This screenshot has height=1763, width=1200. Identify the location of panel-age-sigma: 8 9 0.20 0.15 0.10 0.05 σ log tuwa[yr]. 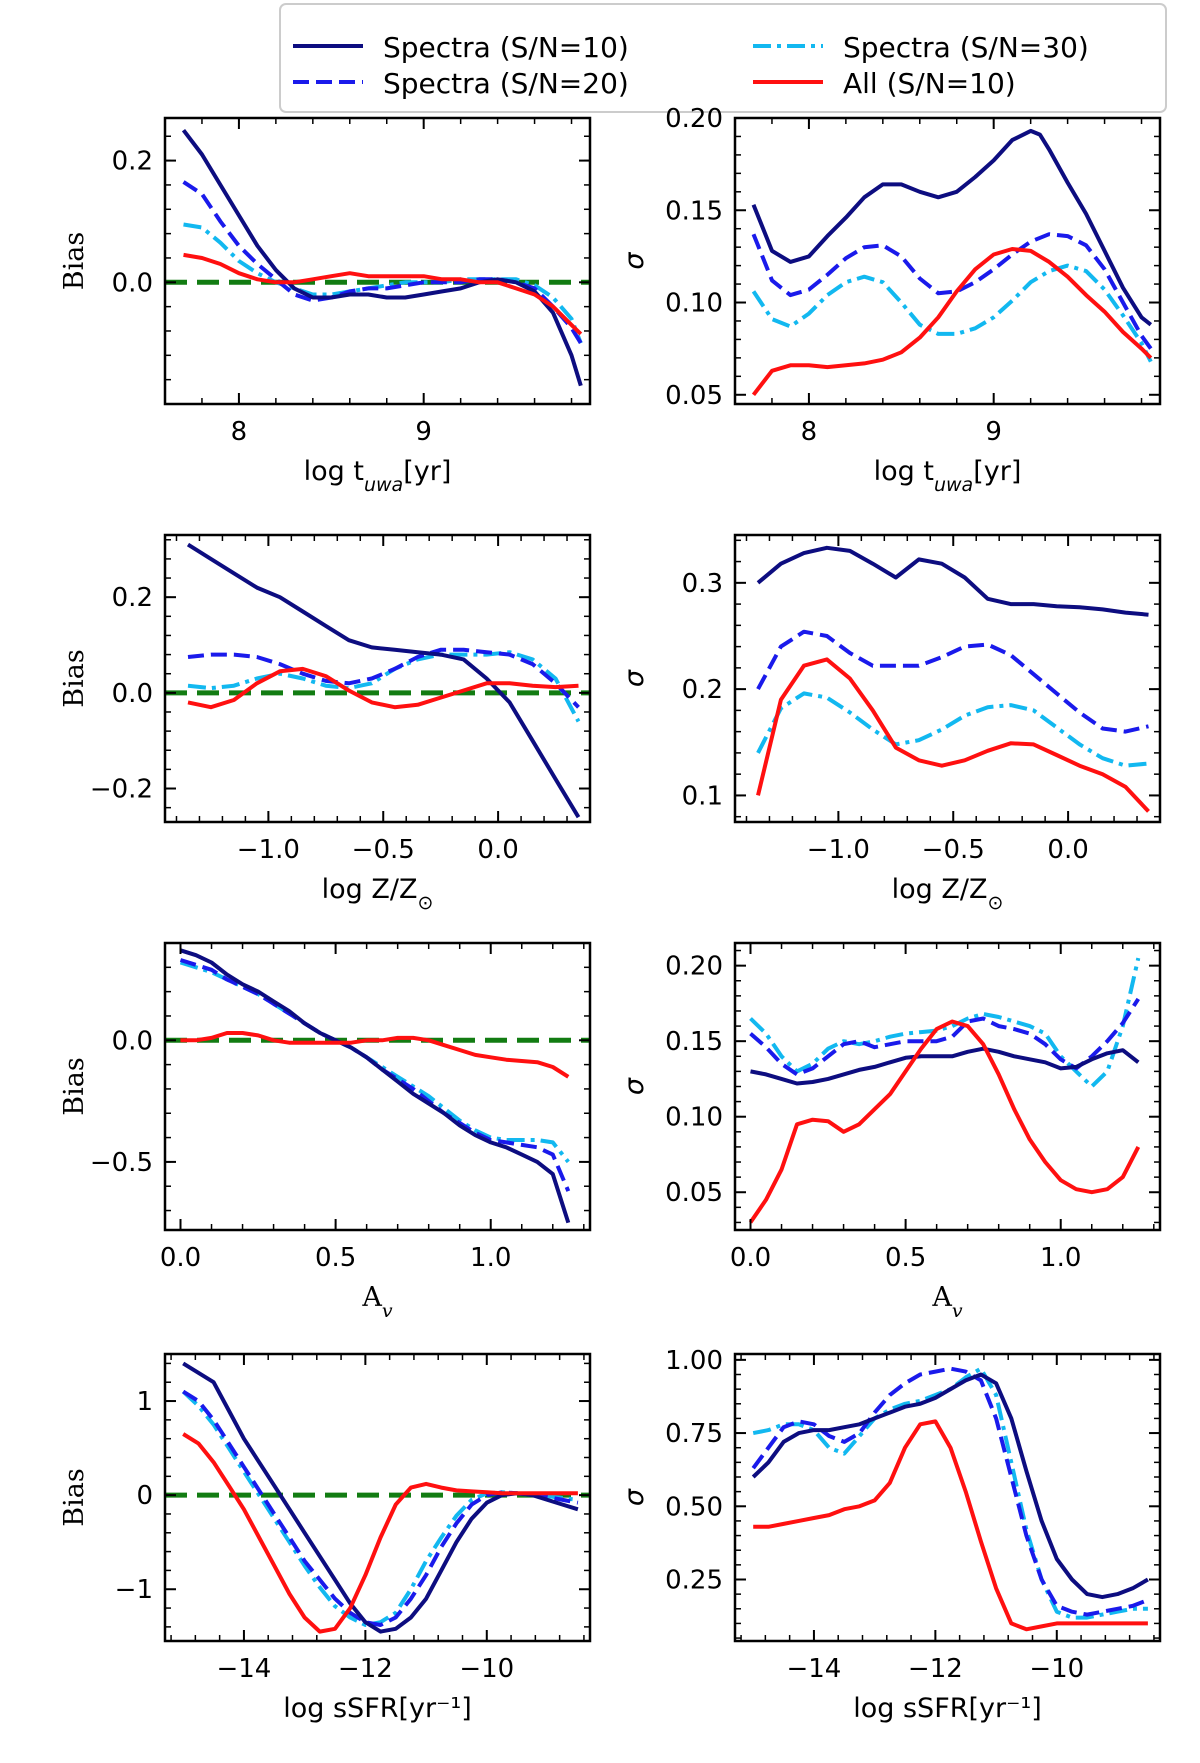
(890, 300).